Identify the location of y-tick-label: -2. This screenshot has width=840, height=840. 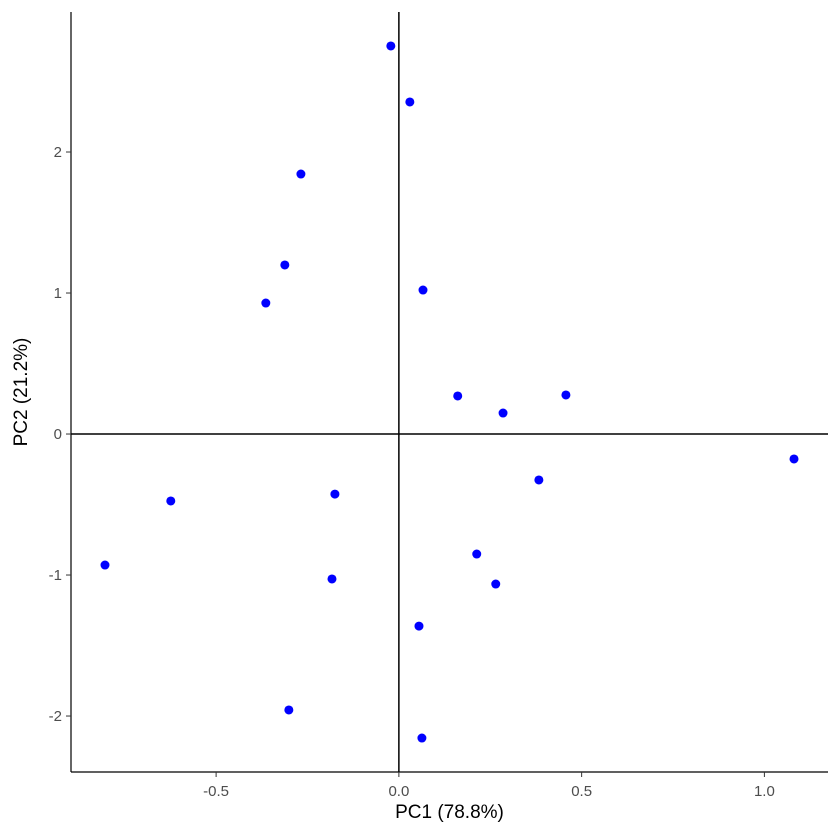
(55, 716).